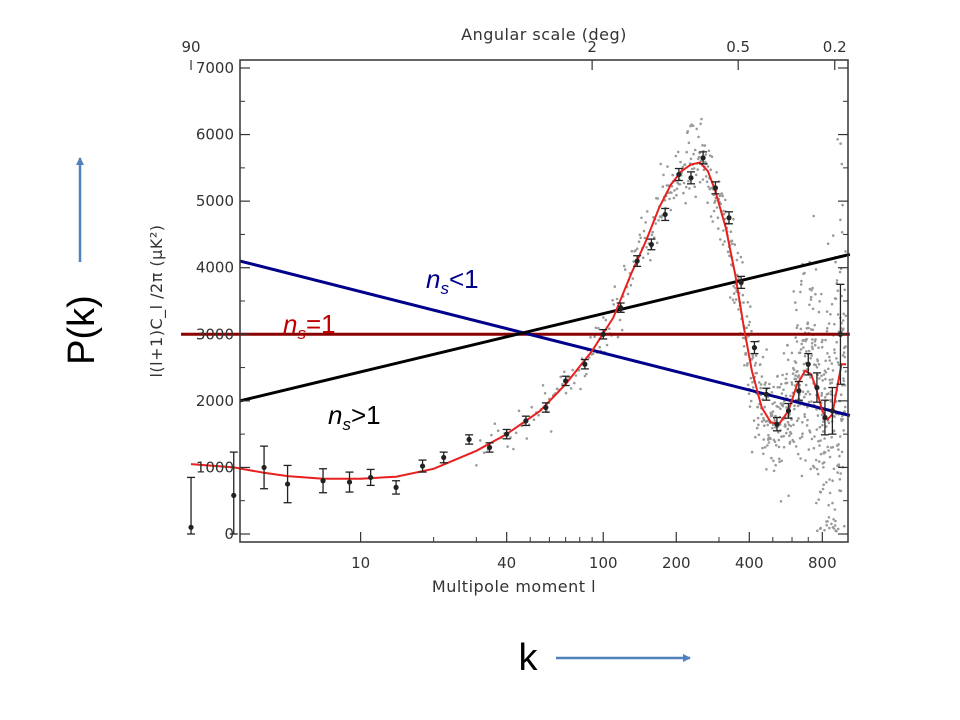 The image size is (960, 720). I want to click on y-tick-label: 7000, so click(215, 68).